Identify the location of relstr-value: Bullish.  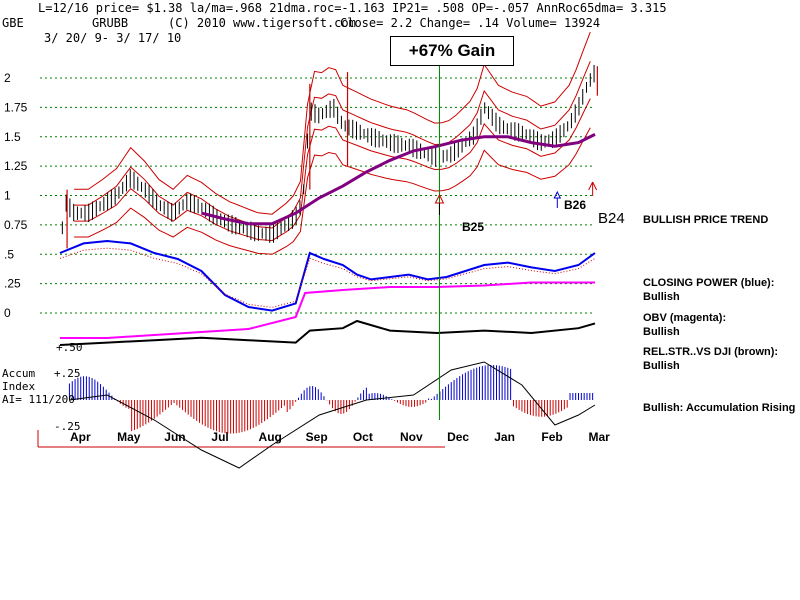
(661, 366).